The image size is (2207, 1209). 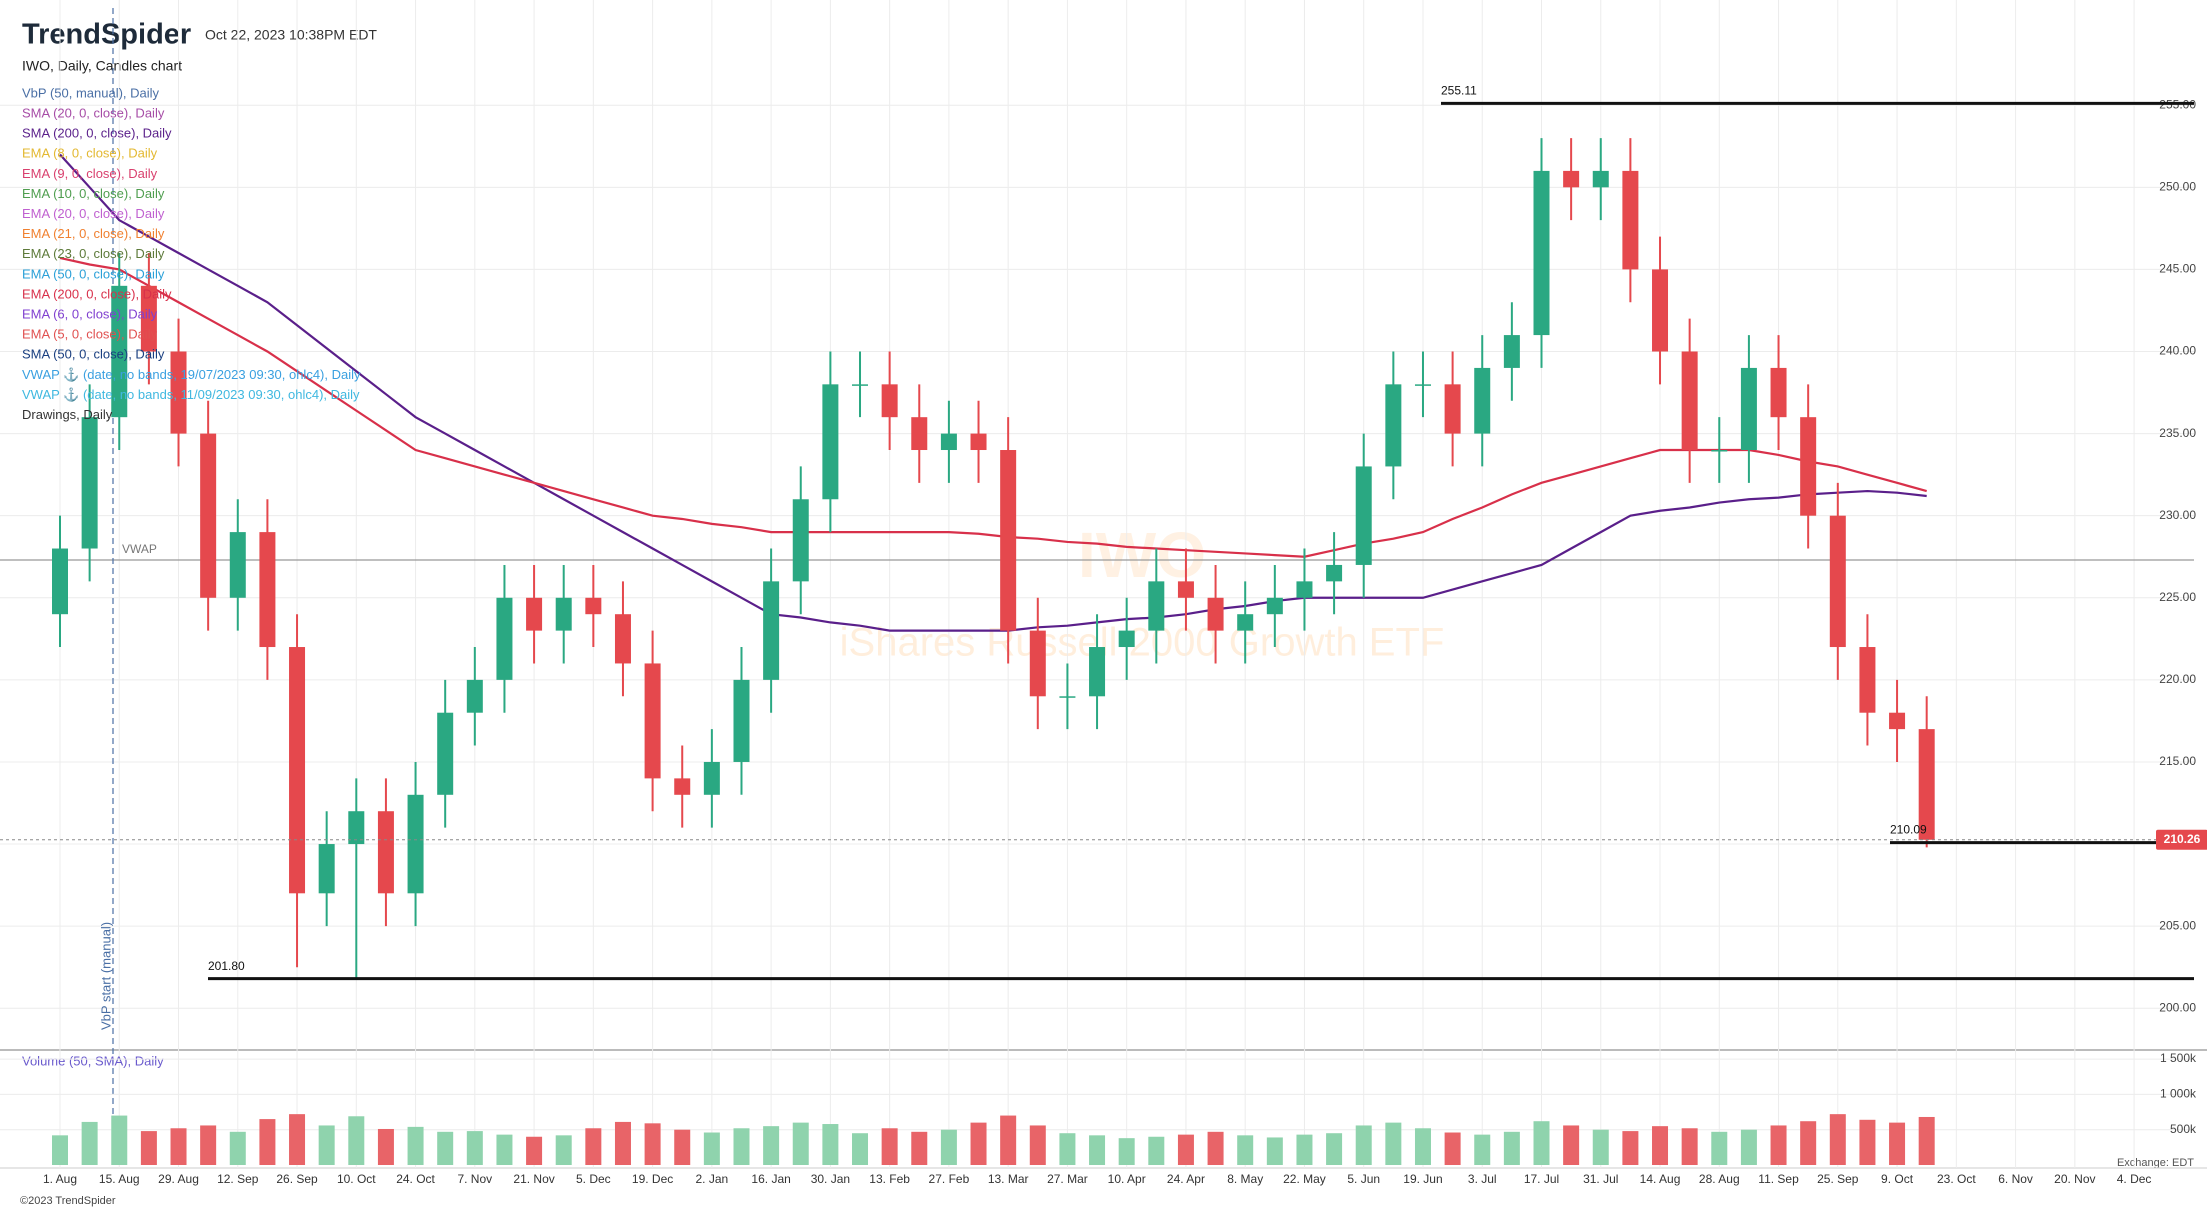 I want to click on x-tick-label: 19. Dec, so click(x=652, y=1179).